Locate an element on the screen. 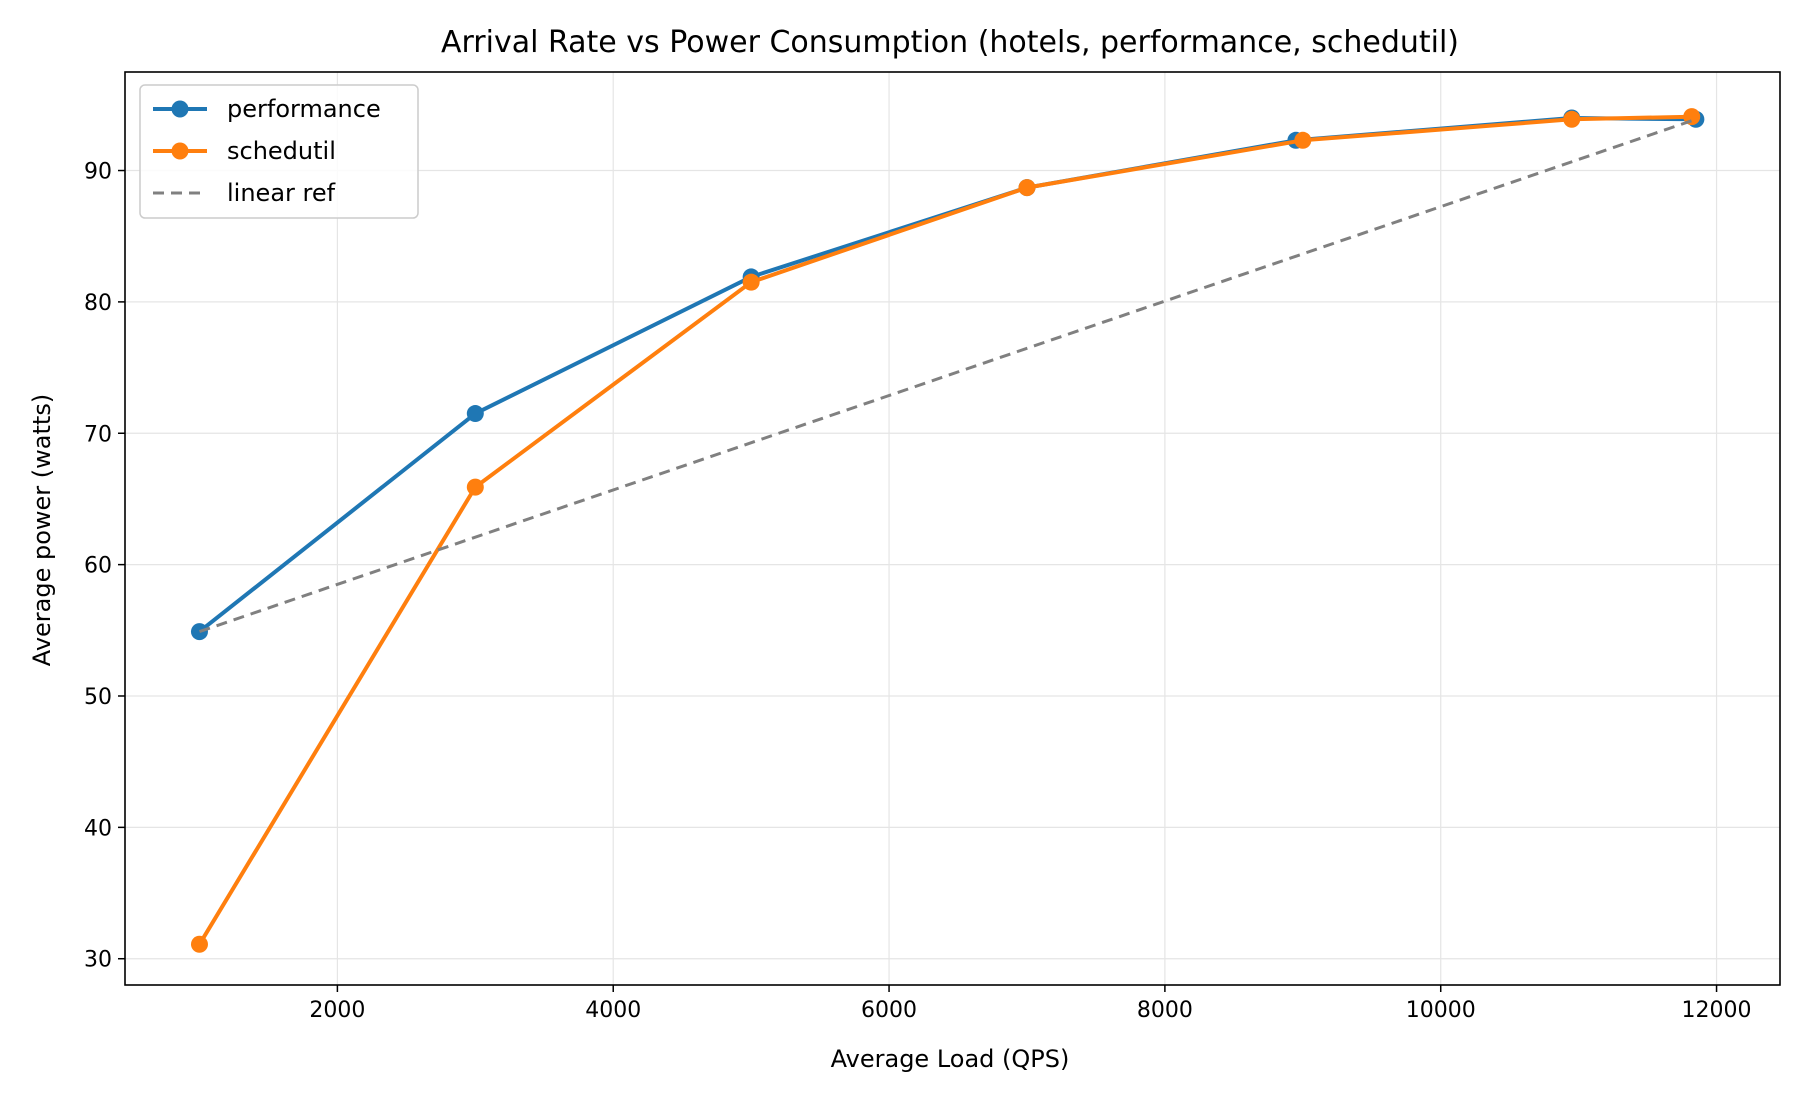 Image resolution: width=1800 pixels, height=1100 pixels. x-axis-title: Average Load (QPS) is located at coordinates (950, 1059).